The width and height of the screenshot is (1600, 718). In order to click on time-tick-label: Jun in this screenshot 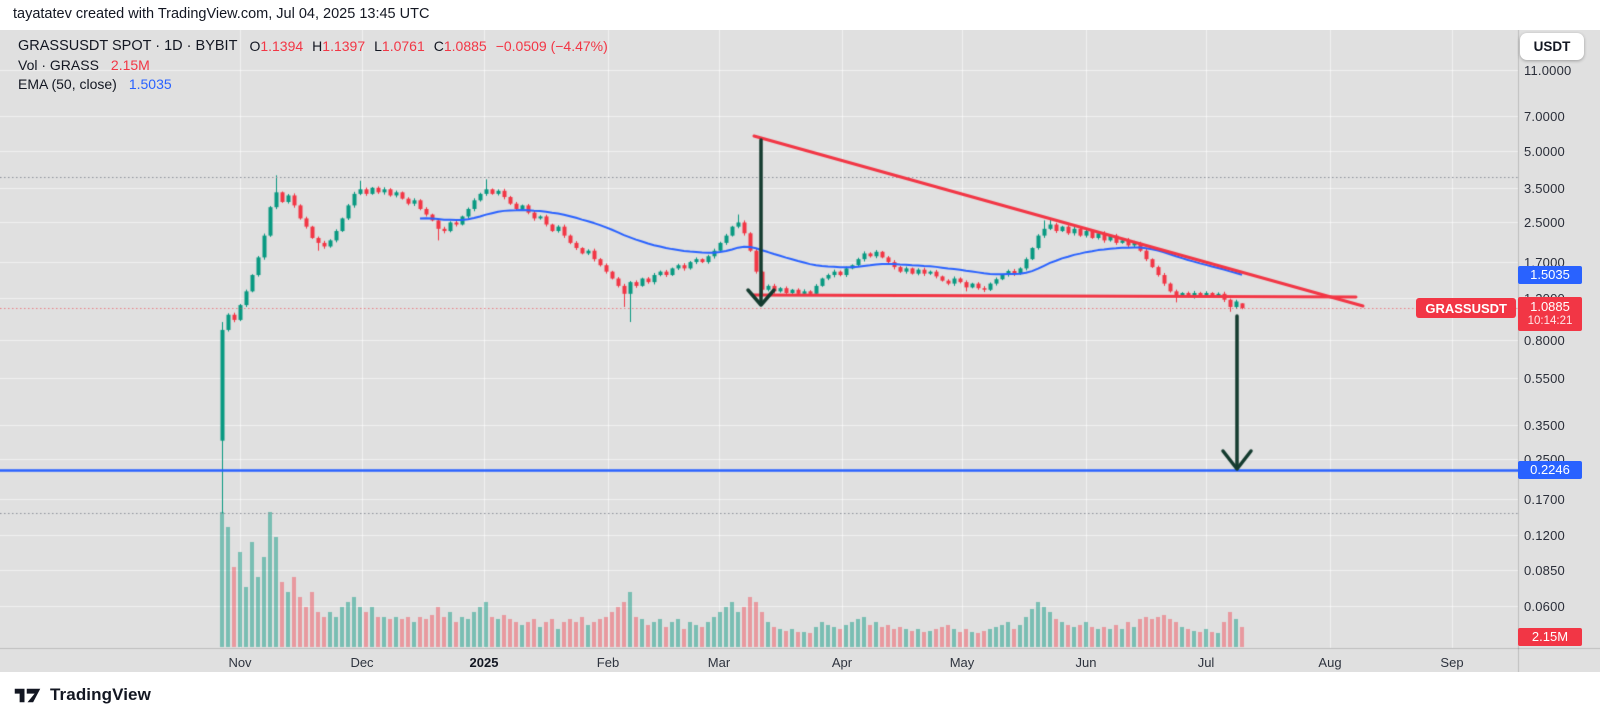, I will do `click(1086, 662)`.